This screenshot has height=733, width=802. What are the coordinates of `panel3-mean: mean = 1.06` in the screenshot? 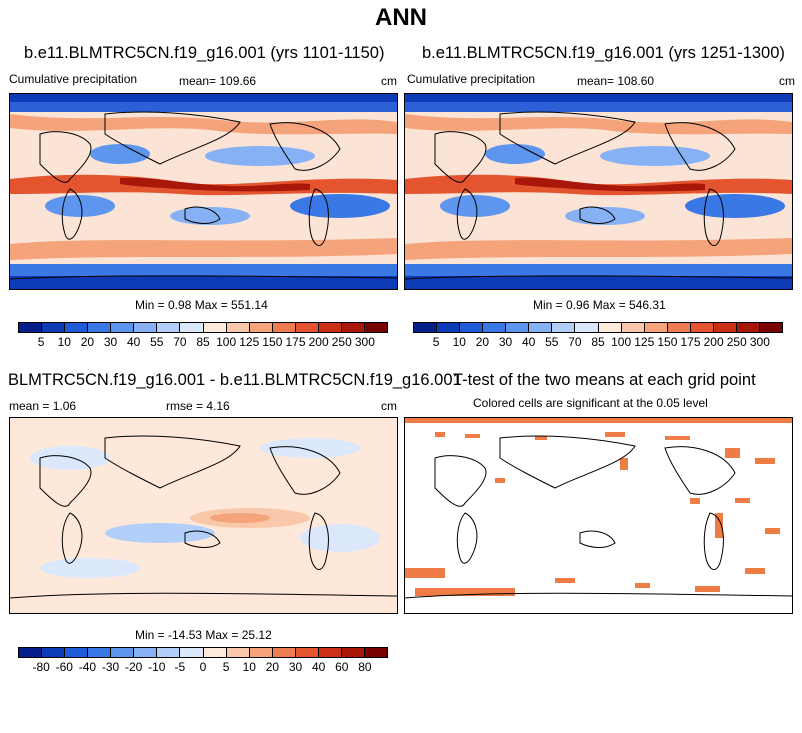 It's located at (43, 406).